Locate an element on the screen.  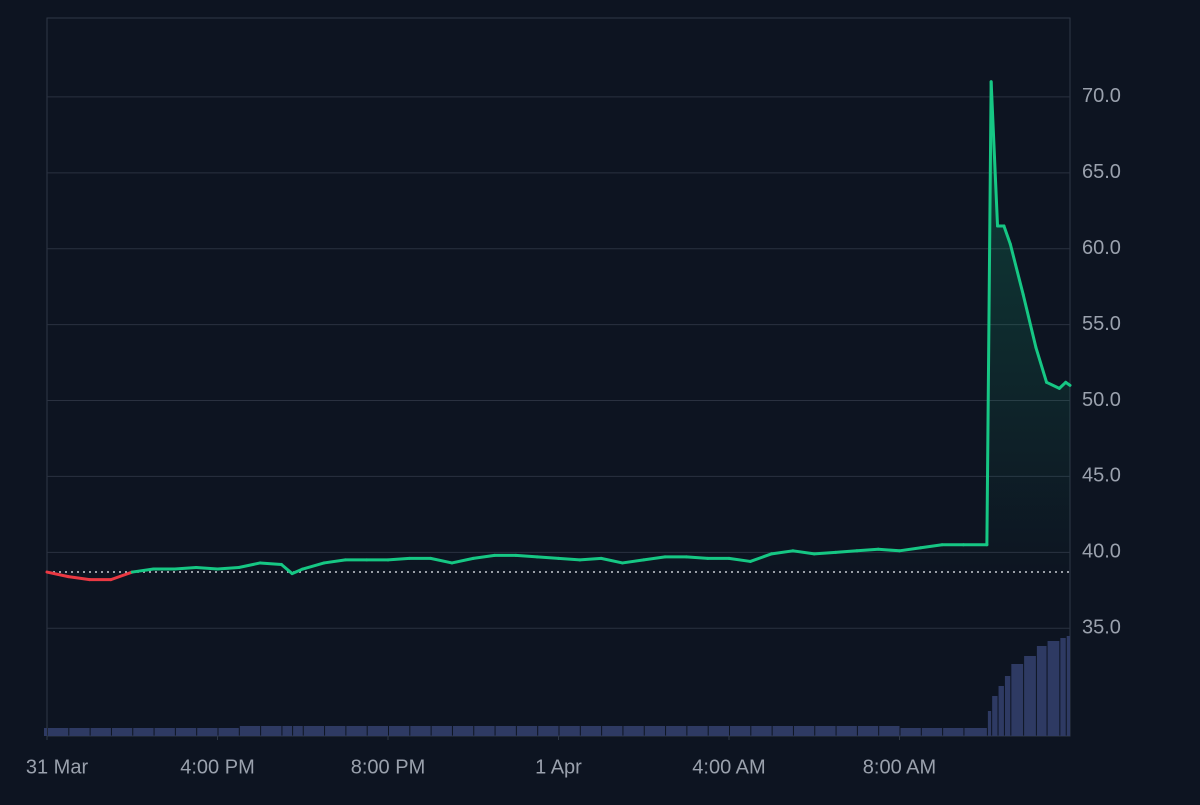
x-tick-label: 4:00 AM is located at coordinates (728, 767).